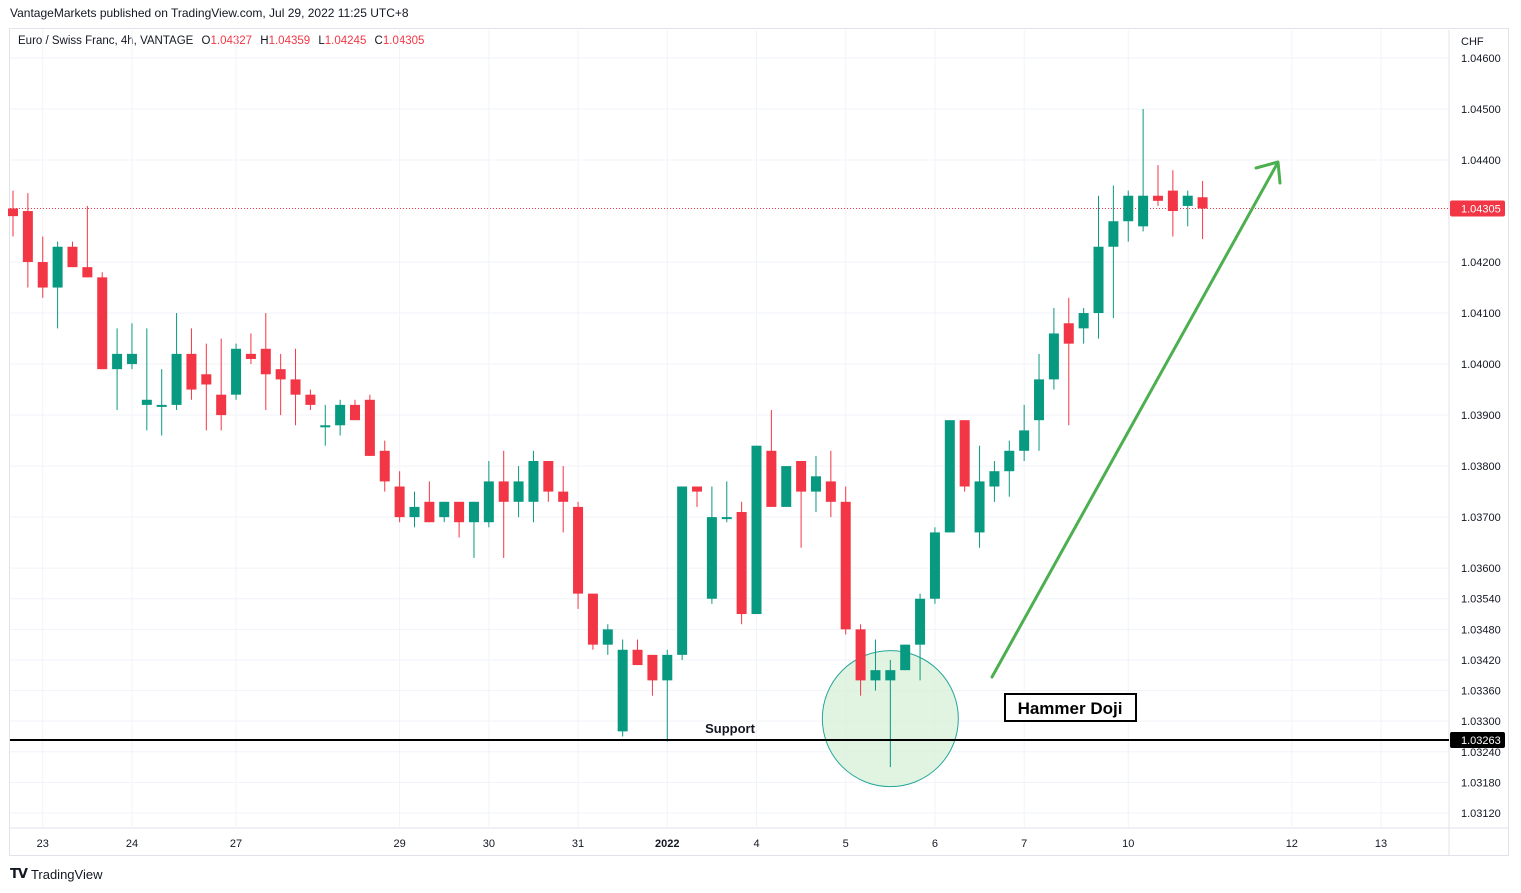  What do you see at coordinates (132, 844) in the screenshot?
I see `time-tick-label: 24` at bounding box center [132, 844].